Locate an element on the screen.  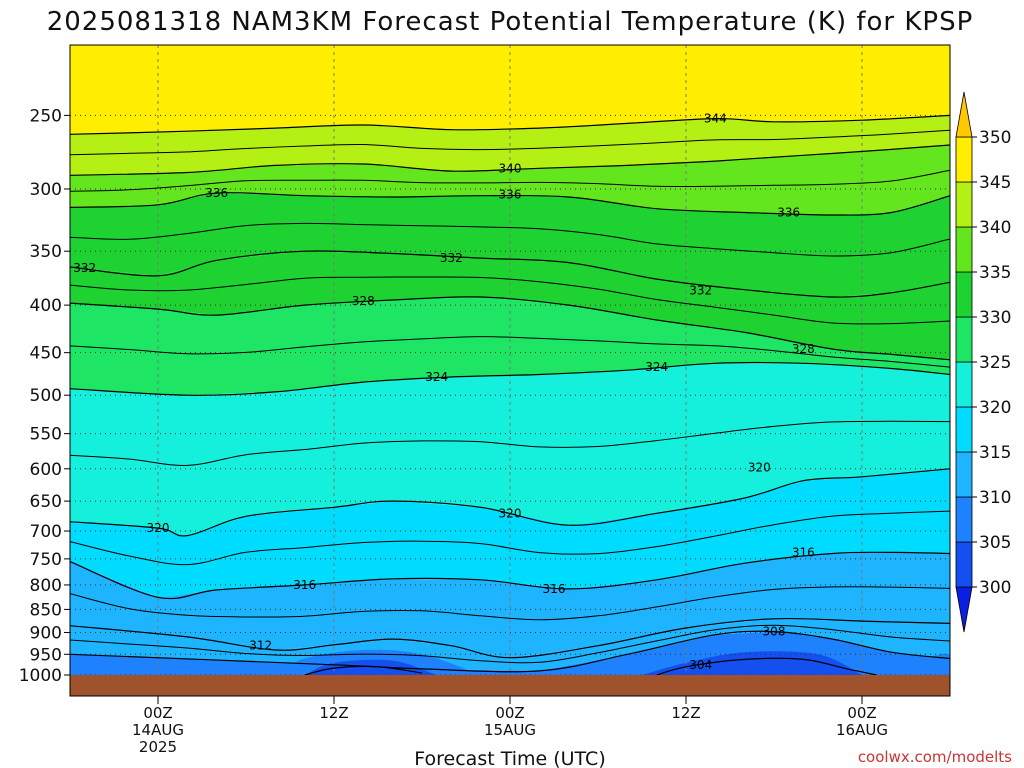
contour-label-9: 328 is located at coordinates (803, 349).